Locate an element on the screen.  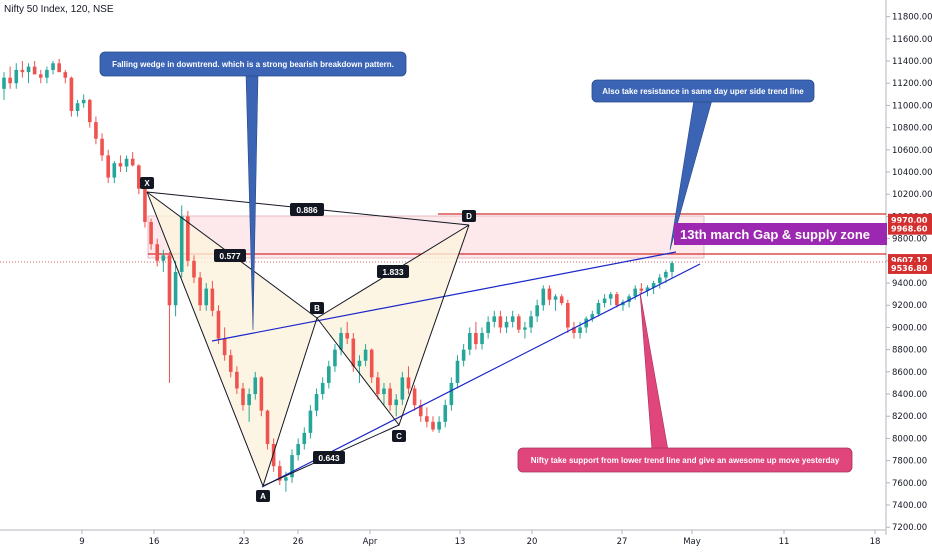
y-tick-label: 10600.00 is located at coordinates (912, 151).